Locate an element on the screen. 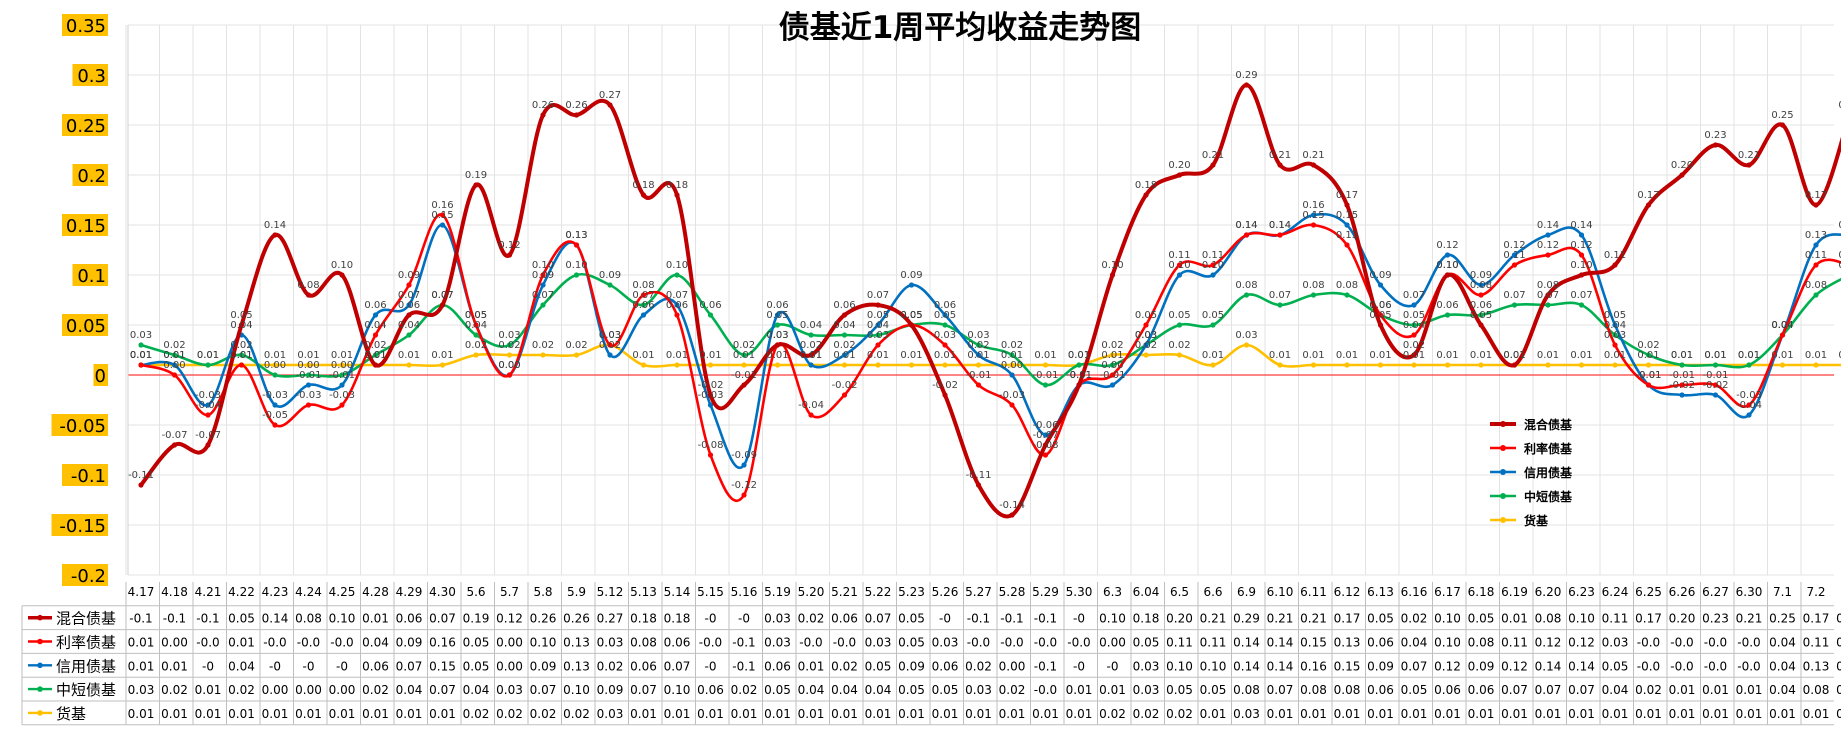 This screenshot has width=1841, height=742. table-cell: 0.20 is located at coordinates (1682, 619).